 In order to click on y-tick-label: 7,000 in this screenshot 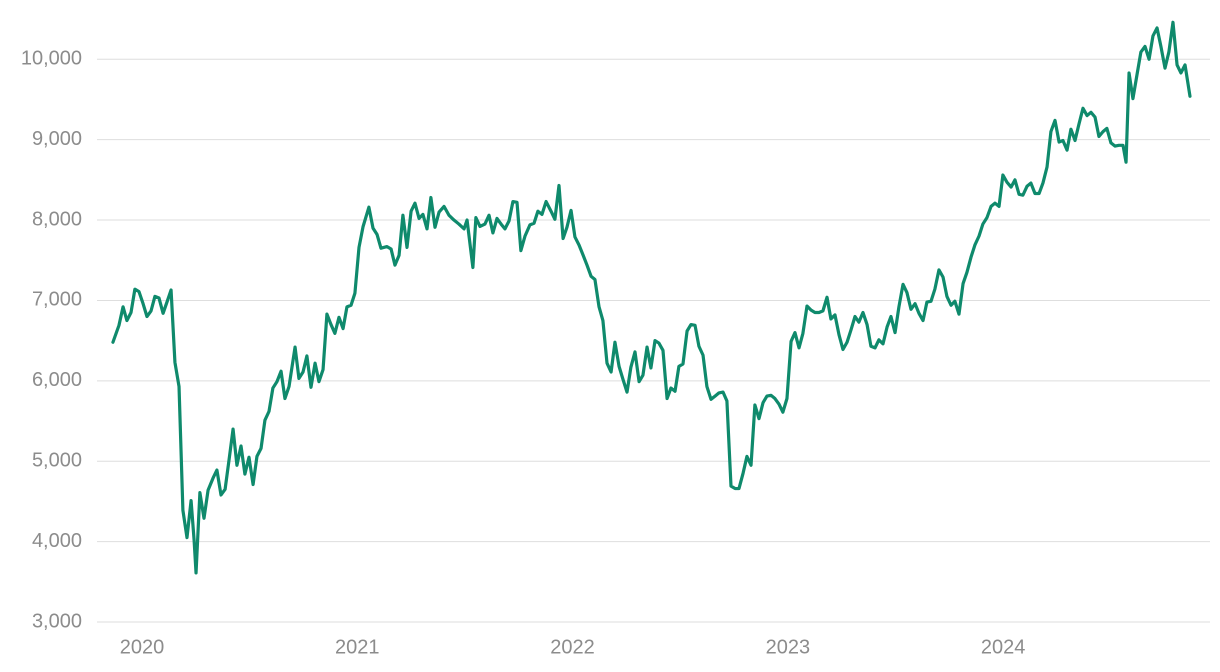, I will do `click(57, 300)`.